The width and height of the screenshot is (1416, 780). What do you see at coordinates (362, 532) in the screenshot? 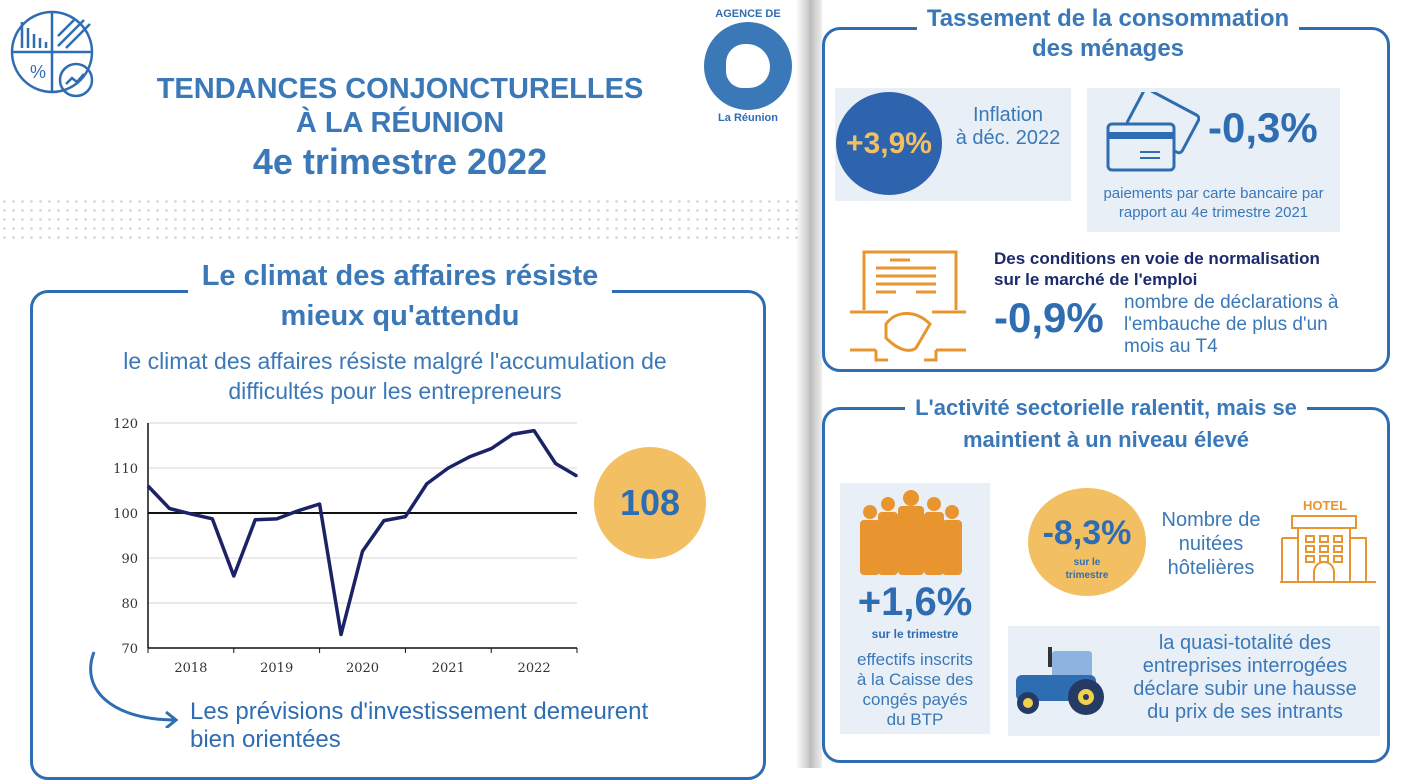
I see `climate-index-line` at bounding box center [362, 532].